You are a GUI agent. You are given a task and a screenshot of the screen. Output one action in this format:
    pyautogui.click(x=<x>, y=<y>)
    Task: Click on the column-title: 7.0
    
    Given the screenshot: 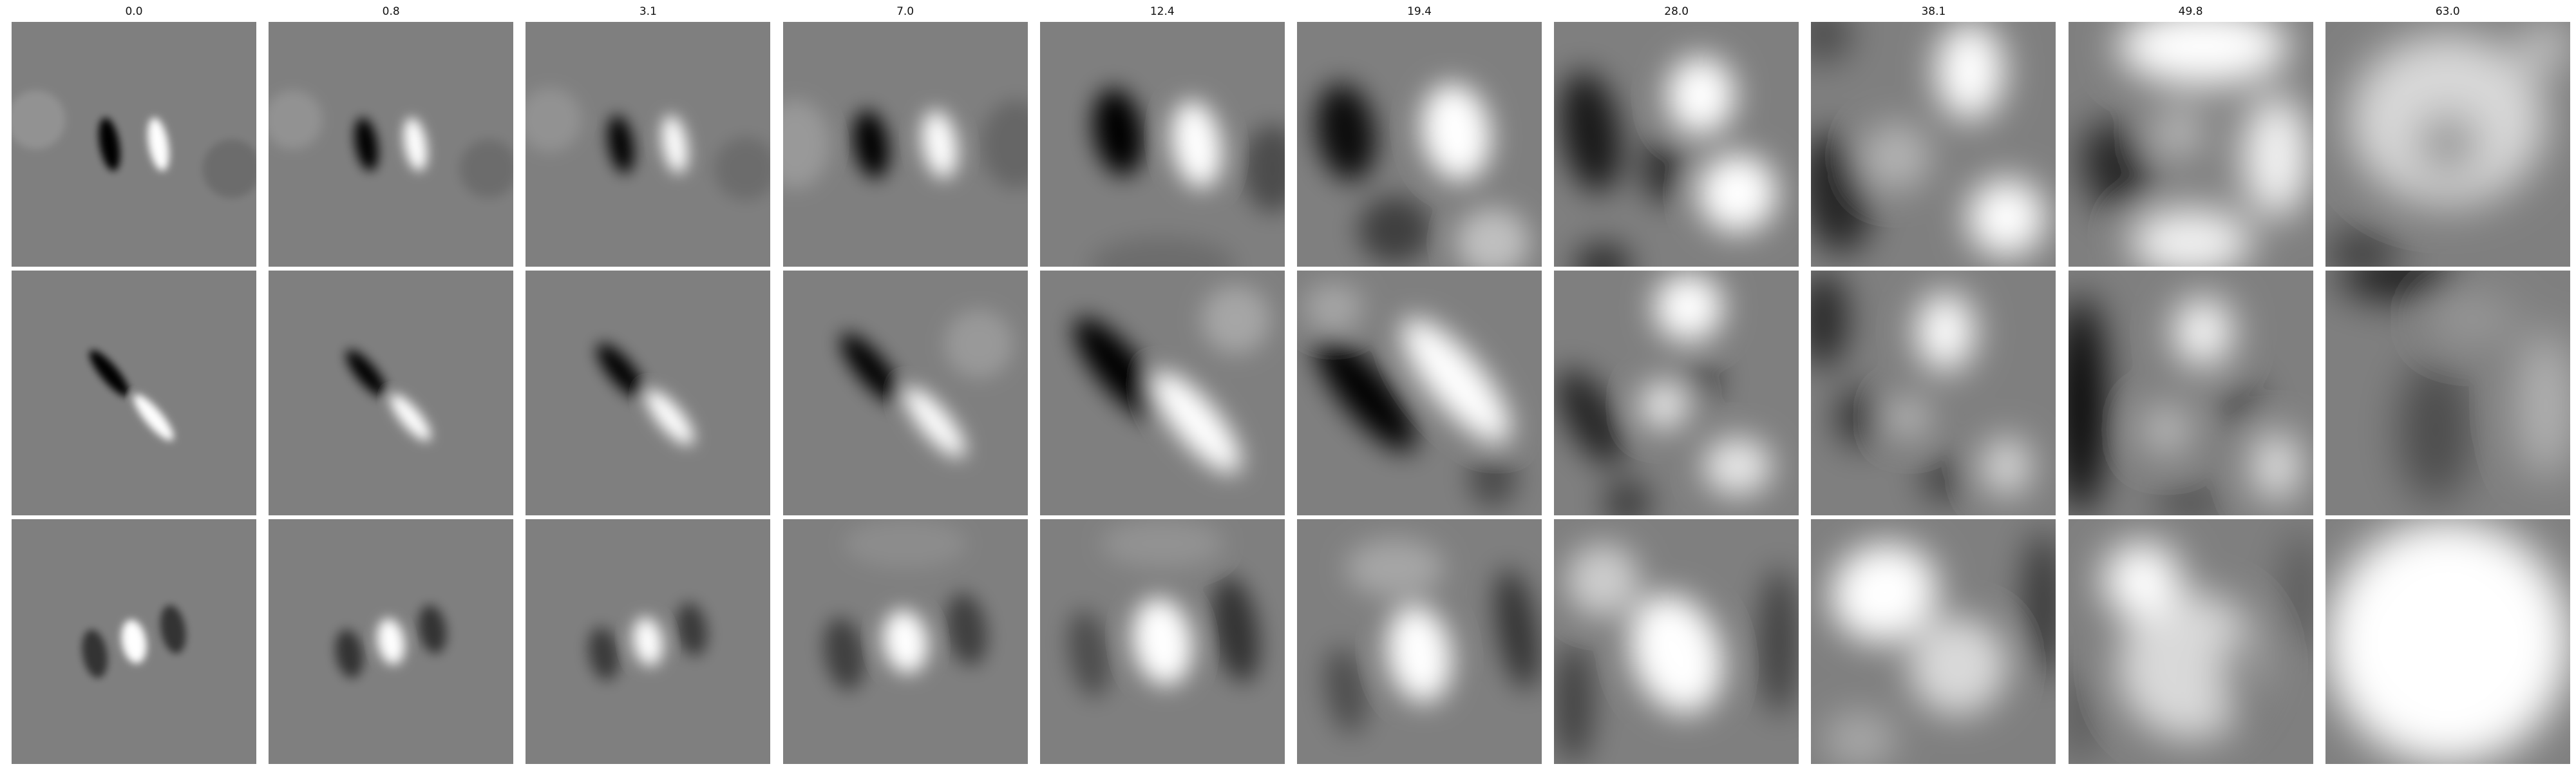 What is the action you would take?
    pyautogui.click(x=905, y=11)
    